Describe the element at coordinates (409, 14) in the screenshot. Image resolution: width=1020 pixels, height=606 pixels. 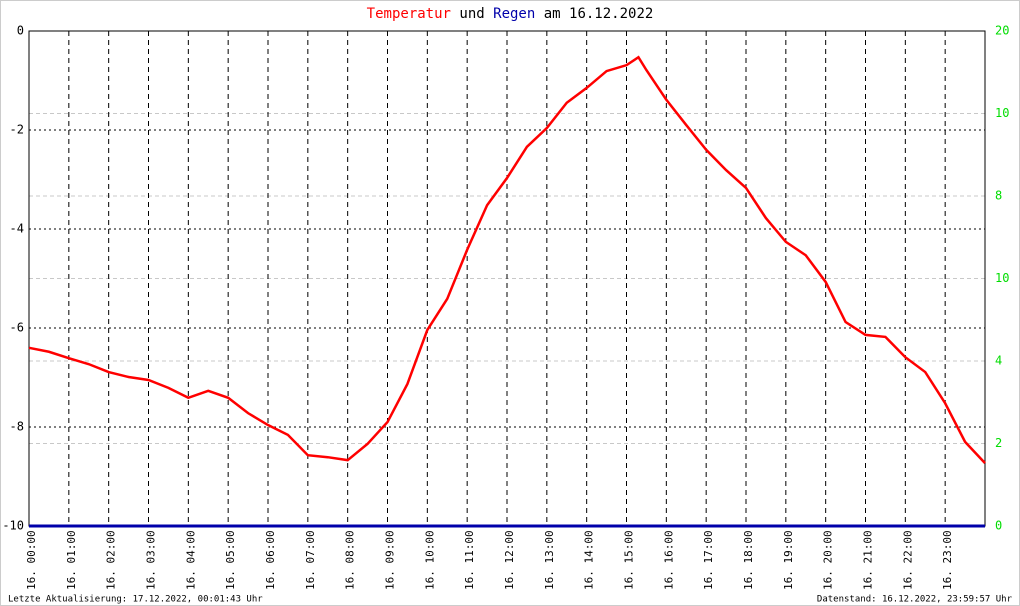
I see `title-part: Temperatur` at that location.